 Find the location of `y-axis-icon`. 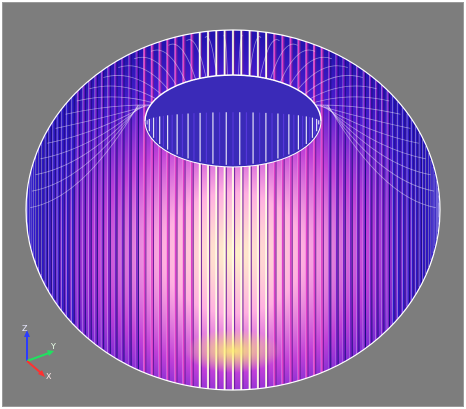

y-axis-icon is located at coordinates (38, 357).